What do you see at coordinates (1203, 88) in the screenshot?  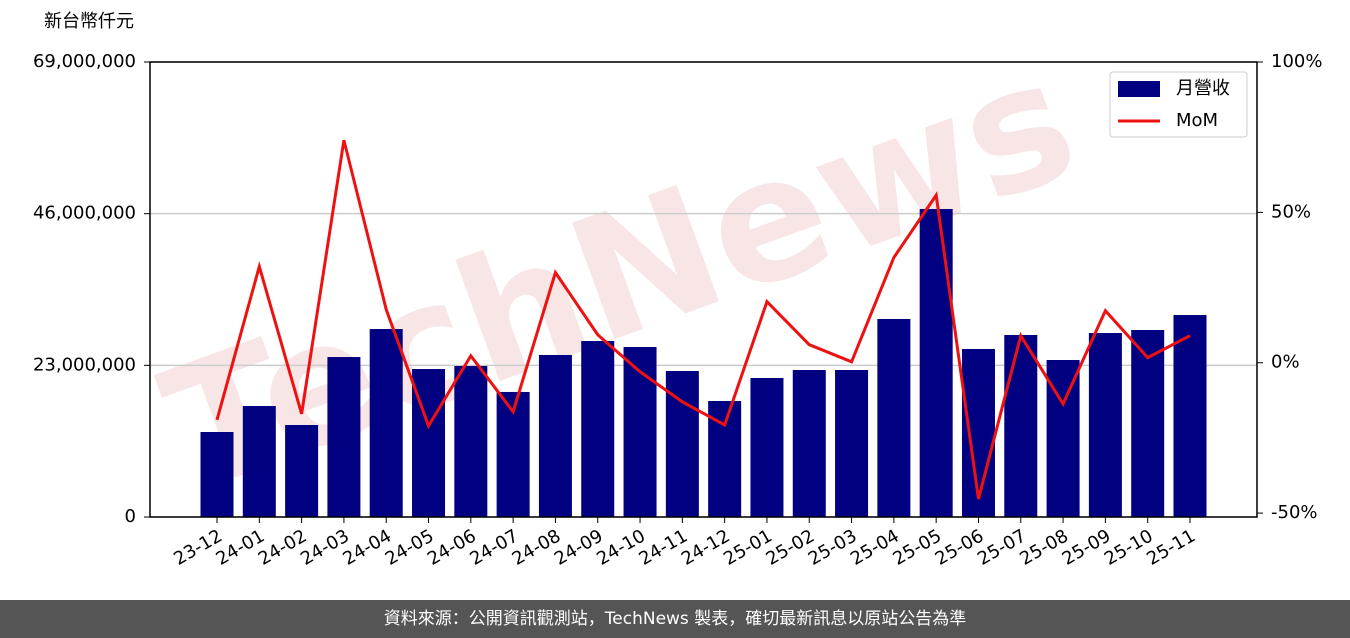 I see `legend-label: 月營收` at bounding box center [1203, 88].